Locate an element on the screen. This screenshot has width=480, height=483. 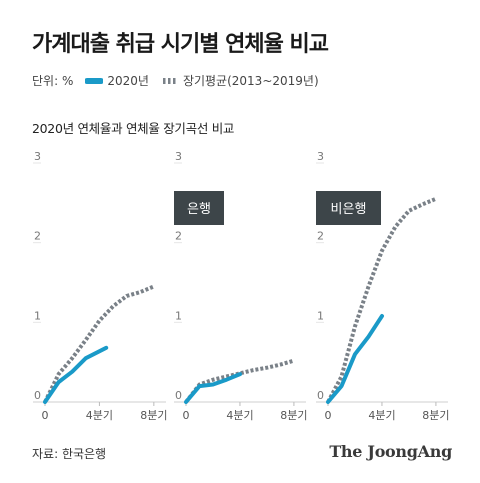
panel-title: 비은행 is located at coordinates (349, 209).